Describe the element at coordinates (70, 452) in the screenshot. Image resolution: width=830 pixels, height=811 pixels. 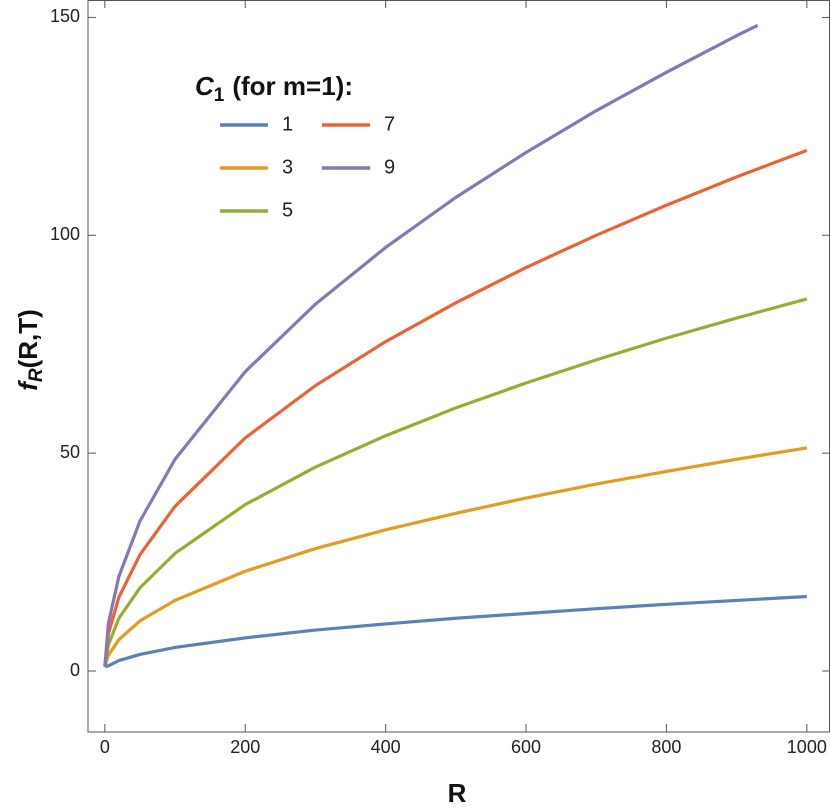
I see `y-tick-label: 50` at that location.